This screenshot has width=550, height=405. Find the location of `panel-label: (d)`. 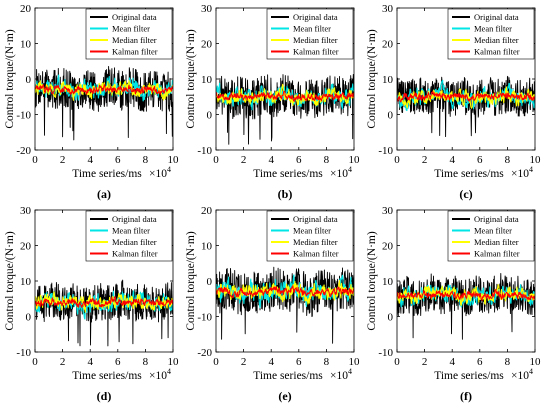

panel-label: (d) is located at coordinates (104, 396).